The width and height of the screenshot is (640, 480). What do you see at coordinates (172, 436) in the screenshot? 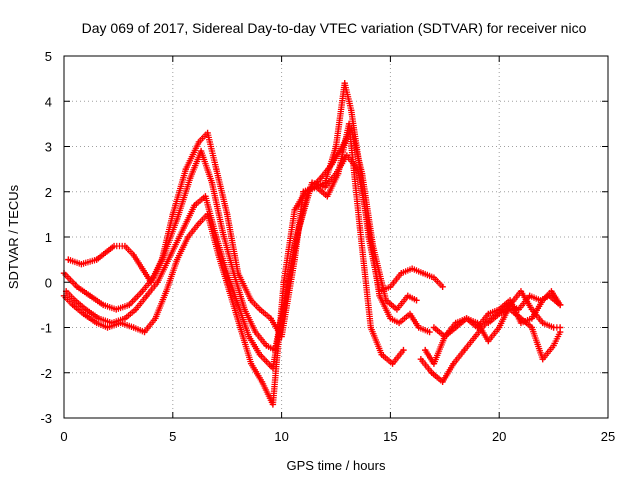
I see `x-tick-label: 5` at bounding box center [172, 436].